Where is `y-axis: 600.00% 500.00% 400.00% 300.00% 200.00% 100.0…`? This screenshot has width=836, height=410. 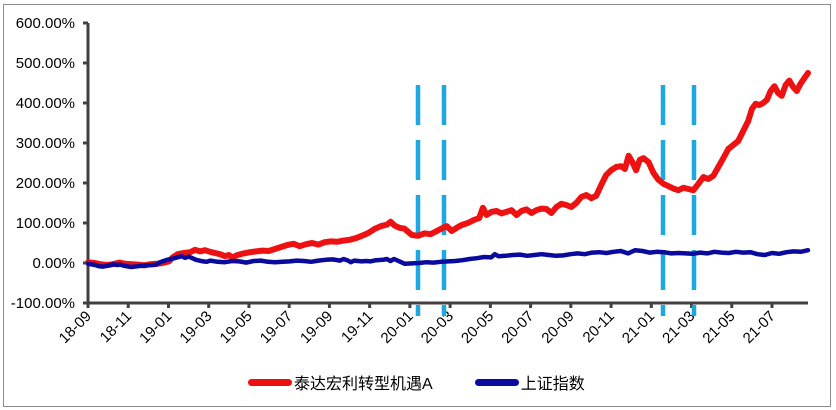
y-axis: 600.00% 500.00% 400.00% 300.00% 200.00% 100.0… is located at coordinates (50, 163).